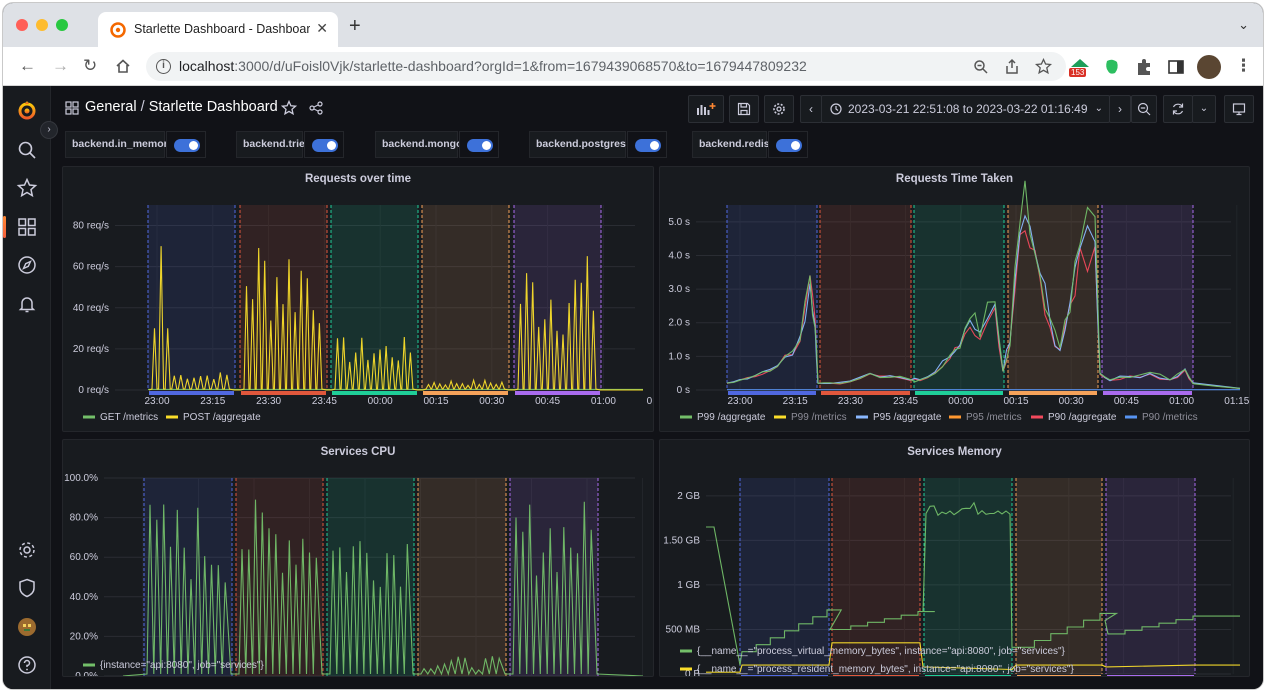  I want to click on extensions-puzzle-icon, so click(1144, 67).